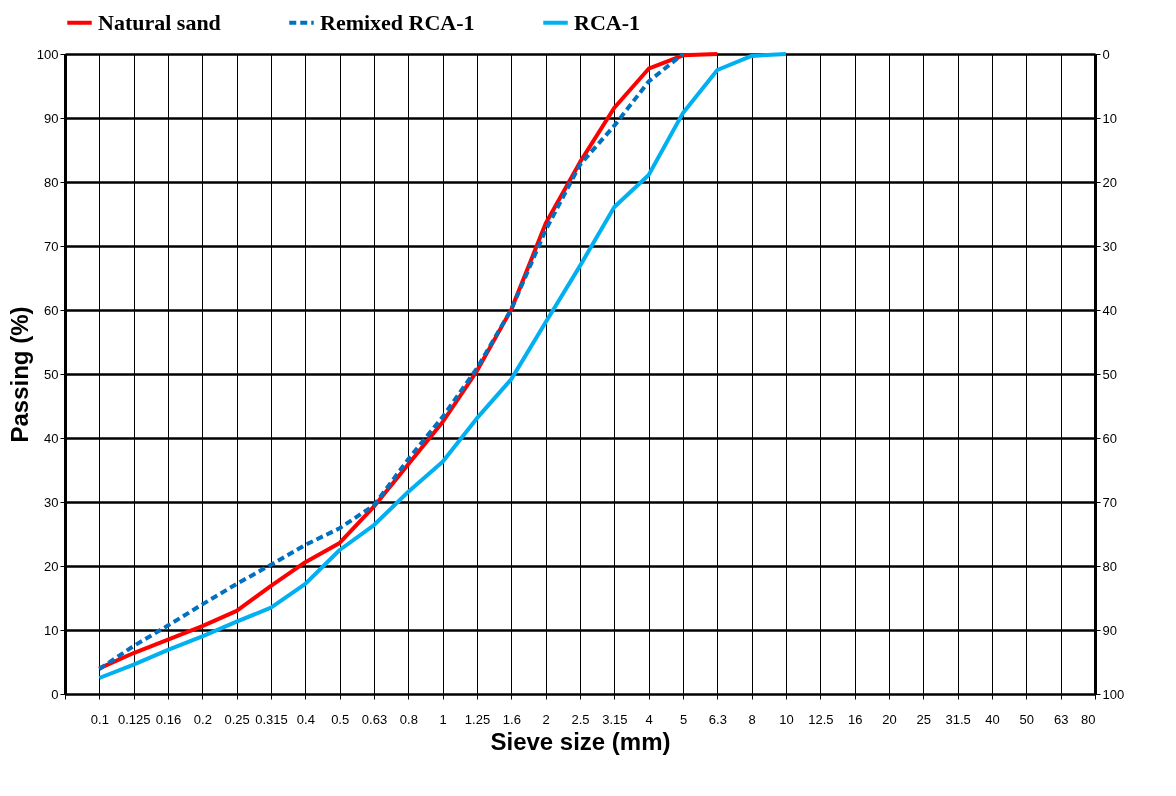  Describe the element at coordinates (202, 719) in the screenshot. I see `x-tick-label: 0.2` at that location.